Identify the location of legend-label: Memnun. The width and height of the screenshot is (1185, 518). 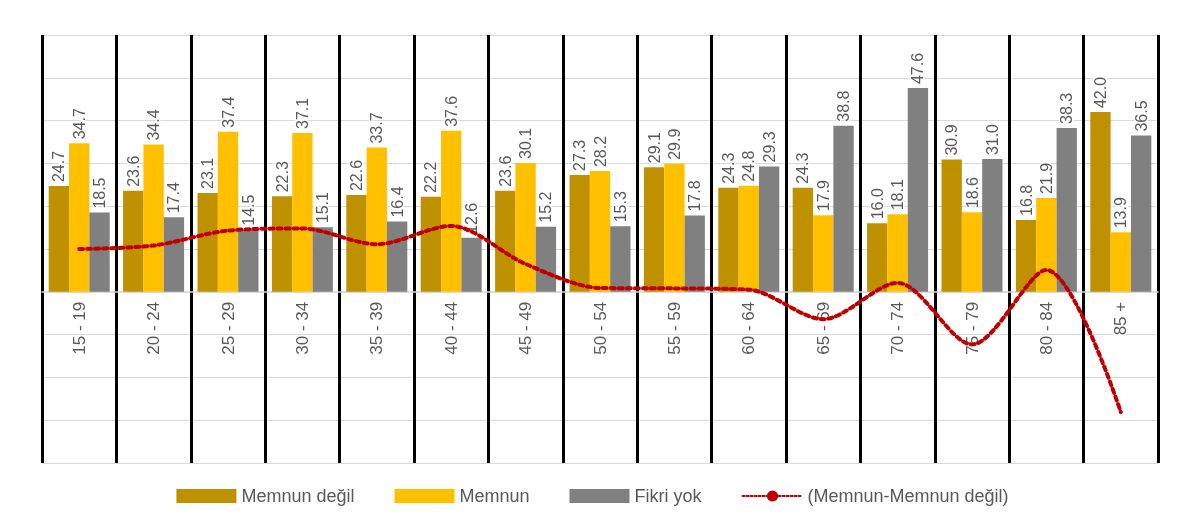
(494, 496).